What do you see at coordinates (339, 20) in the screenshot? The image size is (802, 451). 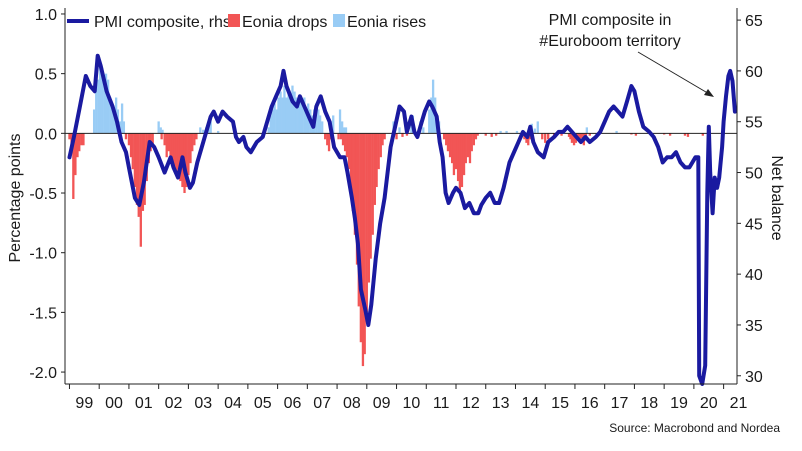 I see `legend-swatch-rises` at bounding box center [339, 20].